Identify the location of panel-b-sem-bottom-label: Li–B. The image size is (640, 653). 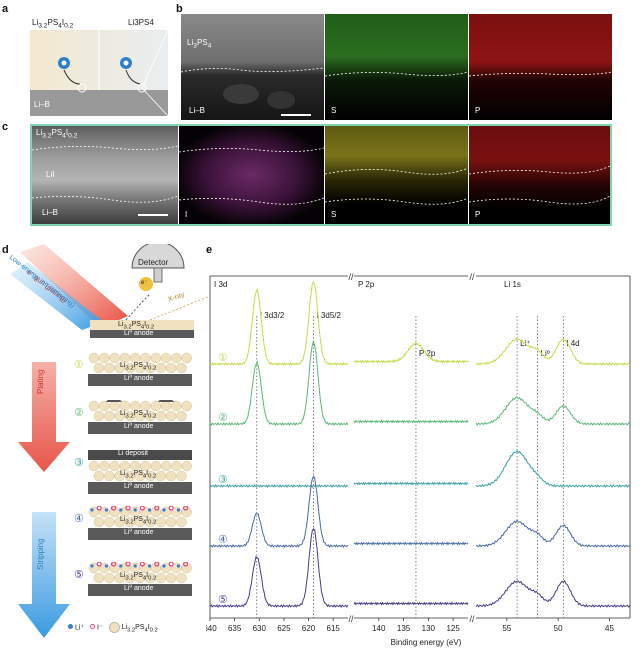
(197, 110).